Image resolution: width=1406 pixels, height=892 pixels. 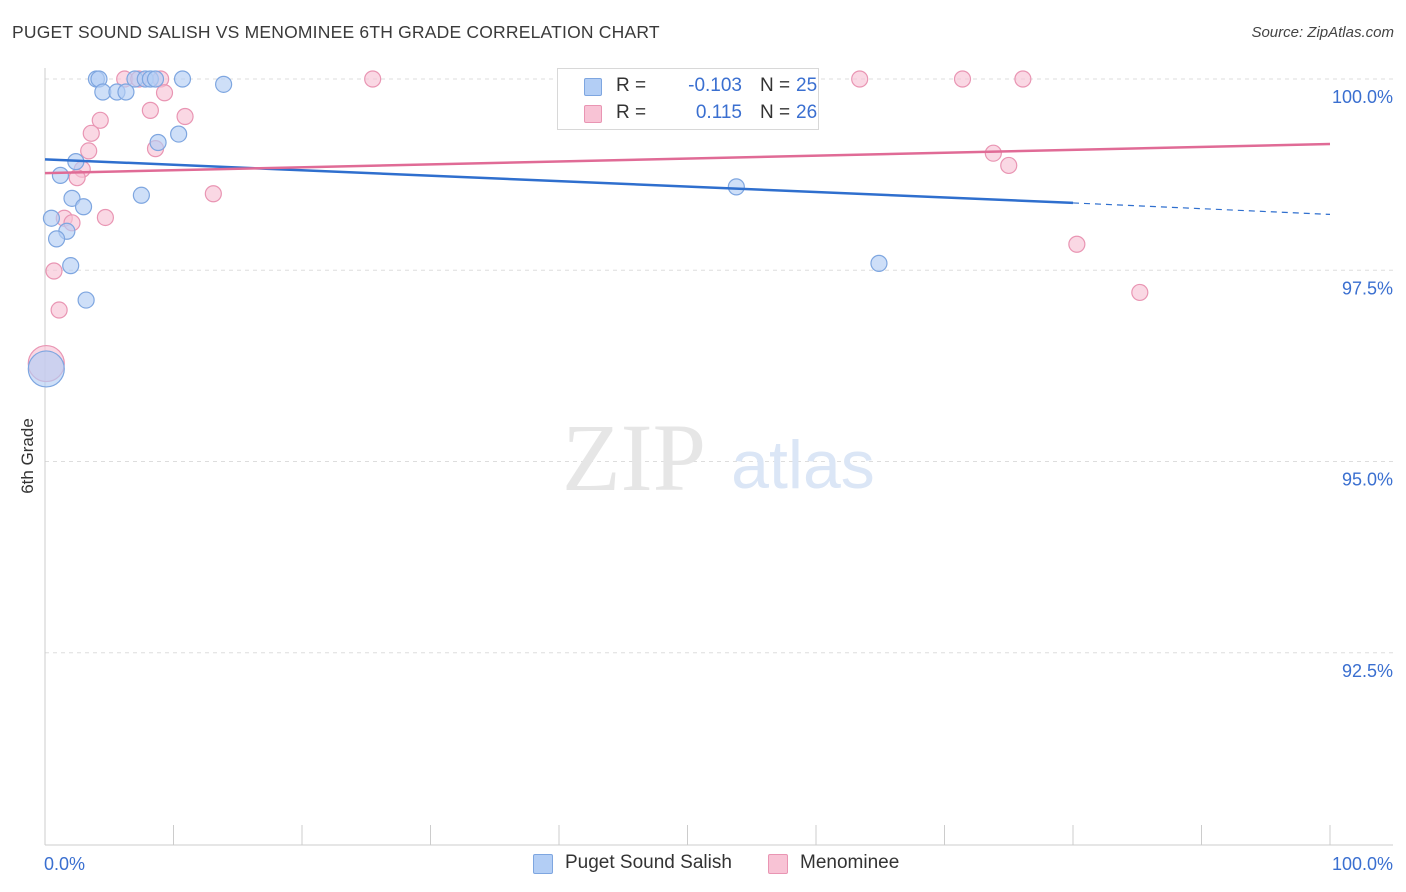 What do you see at coordinates (687, 158) in the screenshot?
I see `menominee-trend-line` at bounding box center [687, 158].